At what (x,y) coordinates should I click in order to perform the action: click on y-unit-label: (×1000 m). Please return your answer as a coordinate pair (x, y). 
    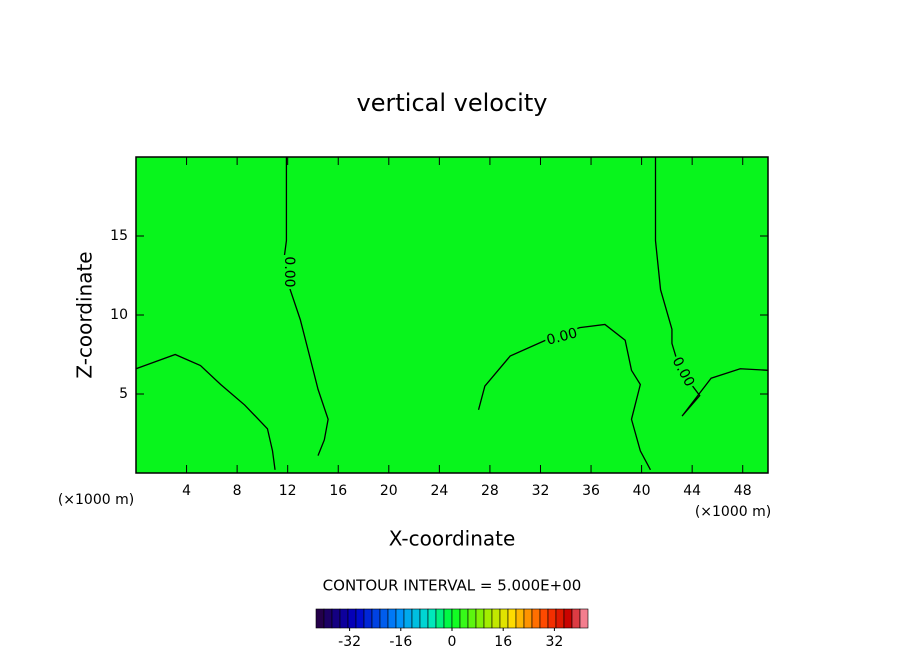
    Looking at the image, I should click on (96, 500).